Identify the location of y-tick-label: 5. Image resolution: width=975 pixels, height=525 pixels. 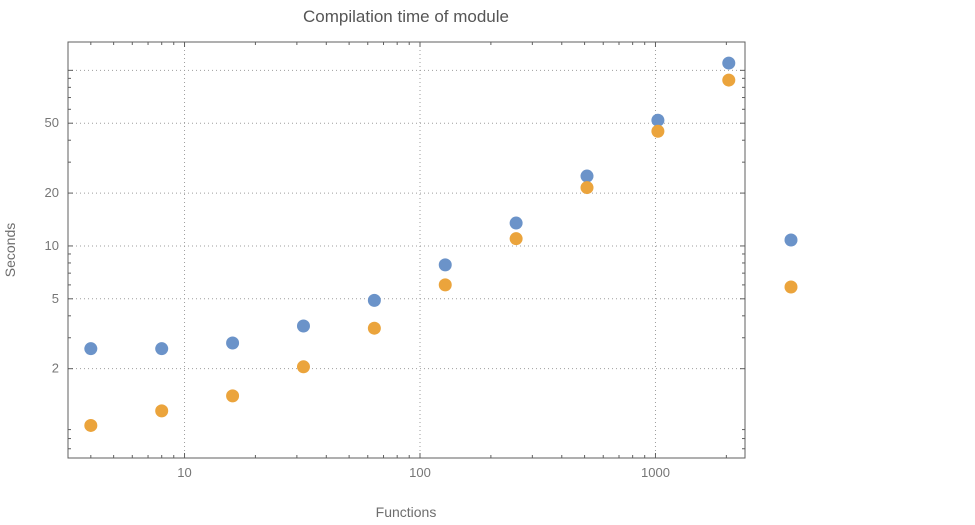
(55, 298).